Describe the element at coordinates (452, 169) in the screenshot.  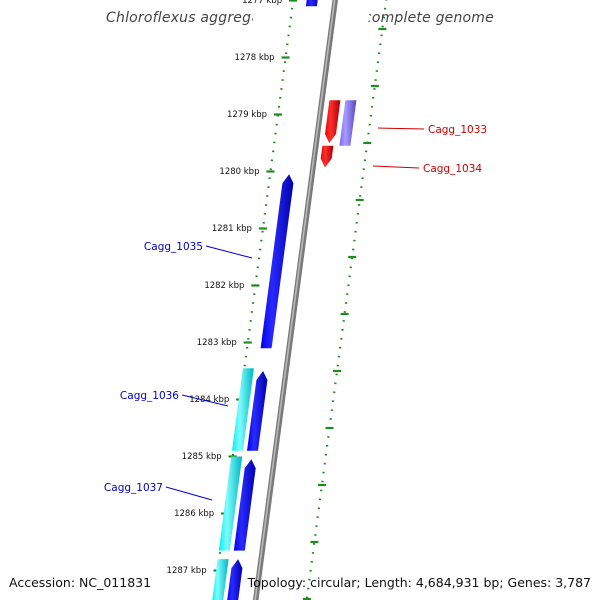
I see `gene-label-cagg_1034: Cagg_1034` at that location.